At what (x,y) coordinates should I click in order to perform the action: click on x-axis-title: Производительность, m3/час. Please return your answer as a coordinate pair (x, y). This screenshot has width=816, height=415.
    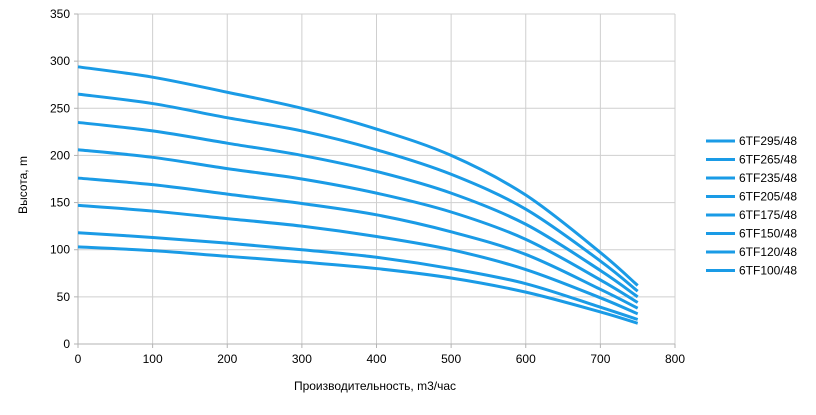
    Looking at the image, I should click on (375, 386).